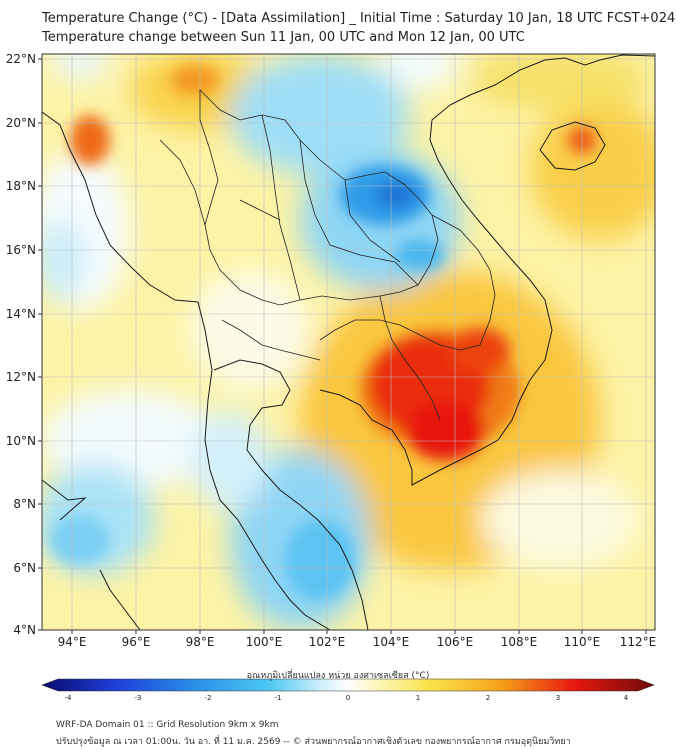 The width and height of the screenshot is (676, 756). I want to click on colorbar-tick: 3, so click(558, 697).